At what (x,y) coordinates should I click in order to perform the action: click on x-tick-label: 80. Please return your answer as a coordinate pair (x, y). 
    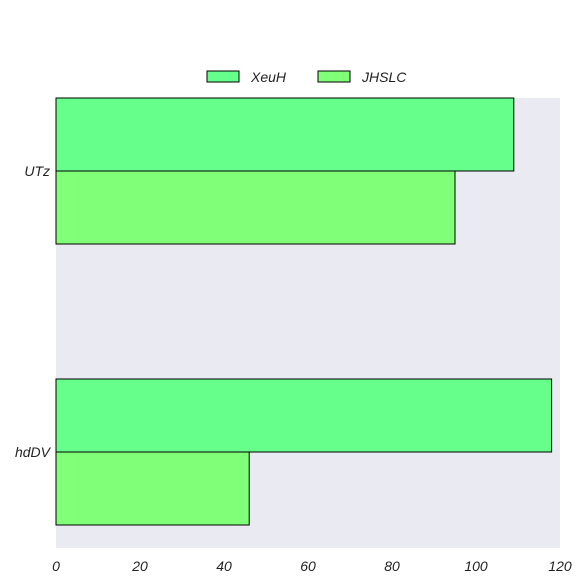
    Looking at the image, I should click on (392, 566).